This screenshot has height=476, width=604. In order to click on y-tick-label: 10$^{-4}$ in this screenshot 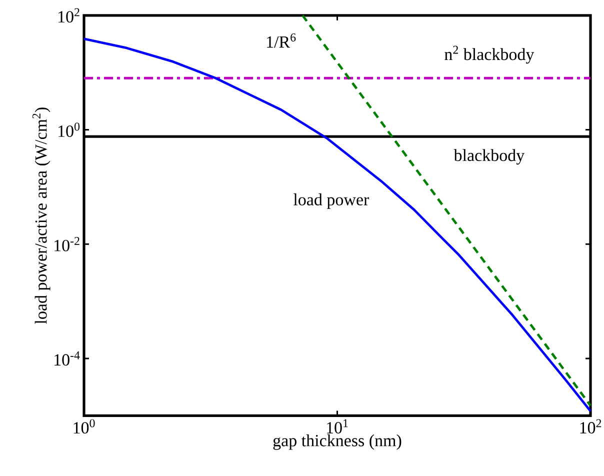, I will do `click(67, 358)`.